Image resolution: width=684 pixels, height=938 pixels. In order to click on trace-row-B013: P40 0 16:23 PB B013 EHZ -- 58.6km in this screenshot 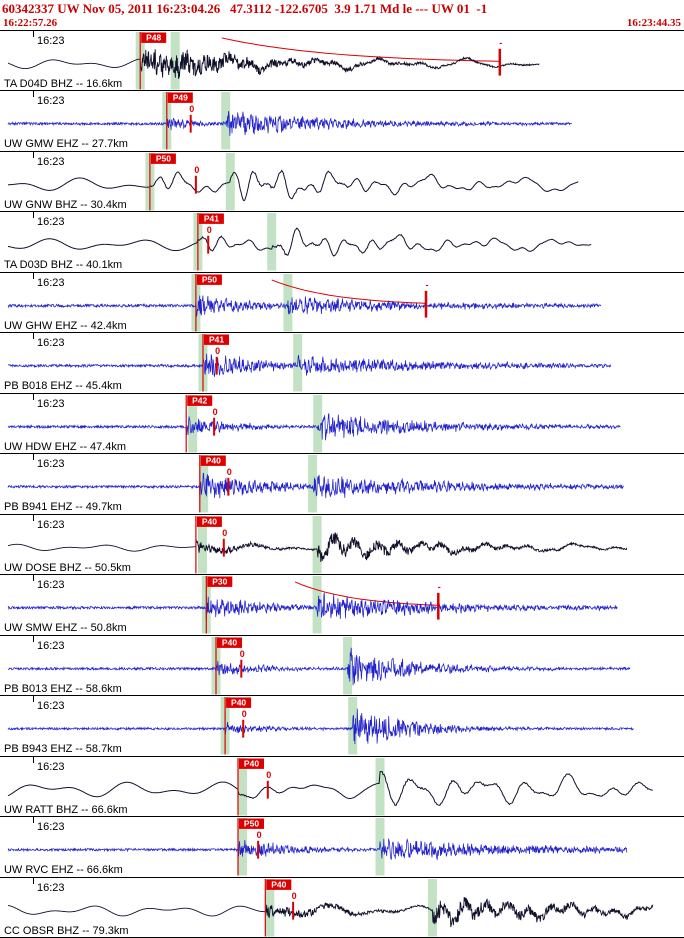, I will do `click(342, 666)`.